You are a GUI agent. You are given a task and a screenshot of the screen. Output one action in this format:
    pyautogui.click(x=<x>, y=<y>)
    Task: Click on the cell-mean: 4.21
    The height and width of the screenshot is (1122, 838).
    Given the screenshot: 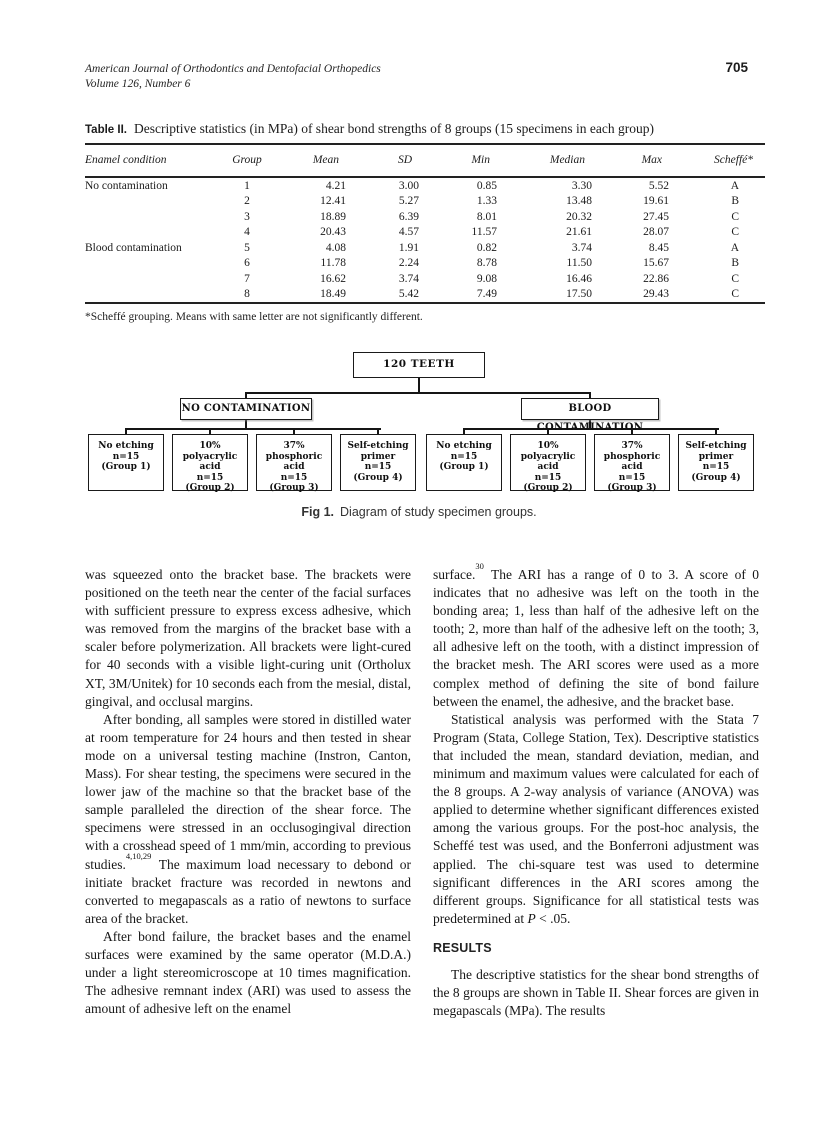 What is the action you would take?
    pyautogui.click(x=335, y=185)
    